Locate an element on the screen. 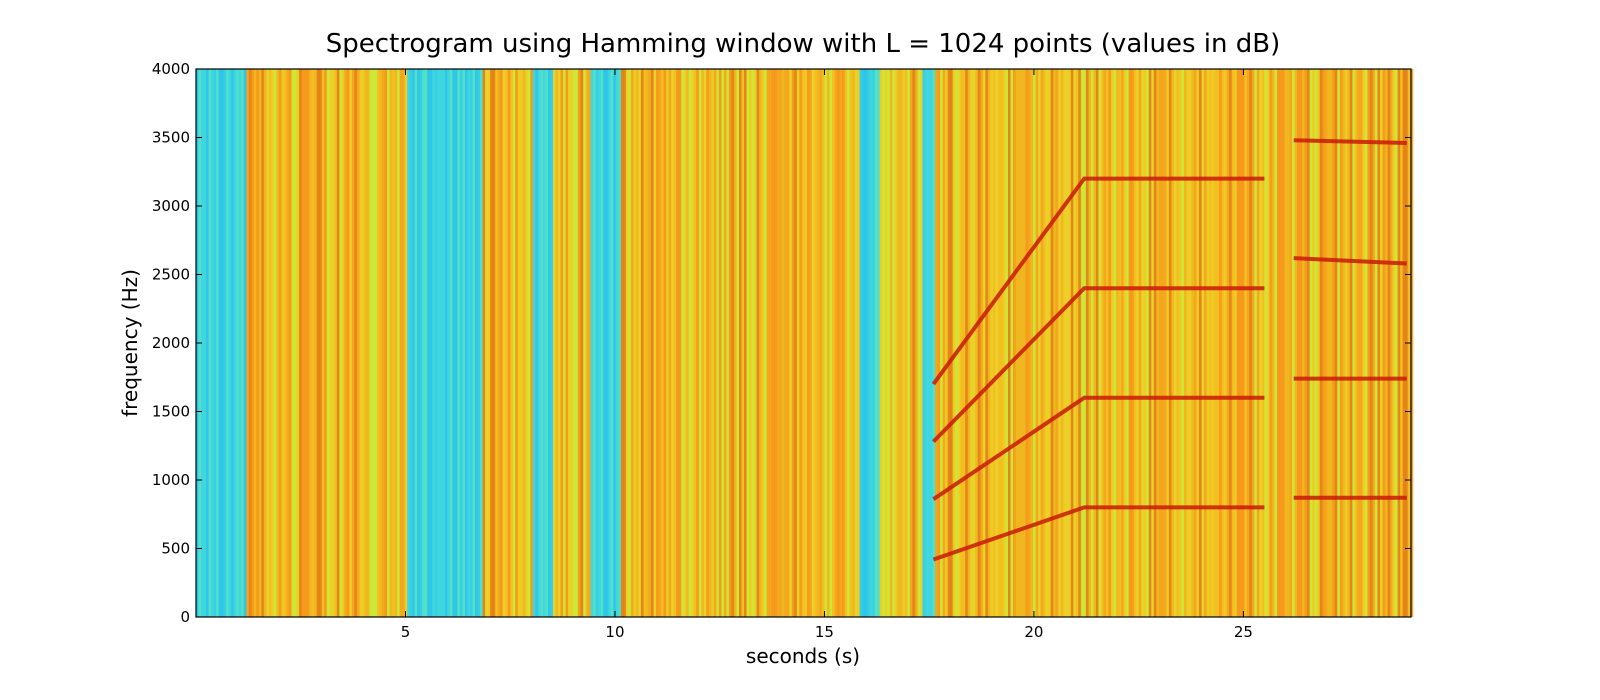 Image resolution: width=1600 pixels, height=700 pixels. y-tick-label: 4000 is located at coordinates (171, 69).